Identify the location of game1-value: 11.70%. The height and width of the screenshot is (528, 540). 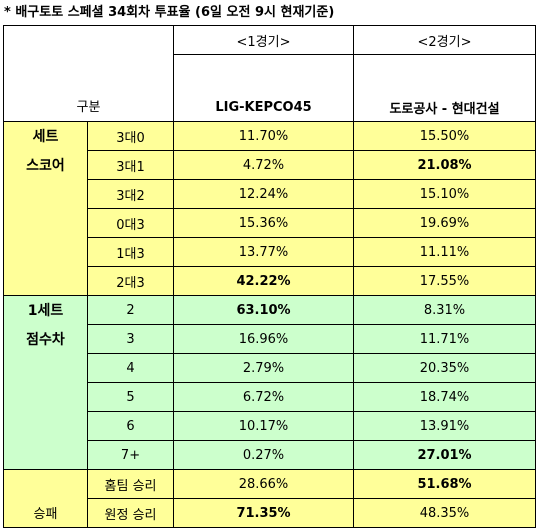
(264, 136).